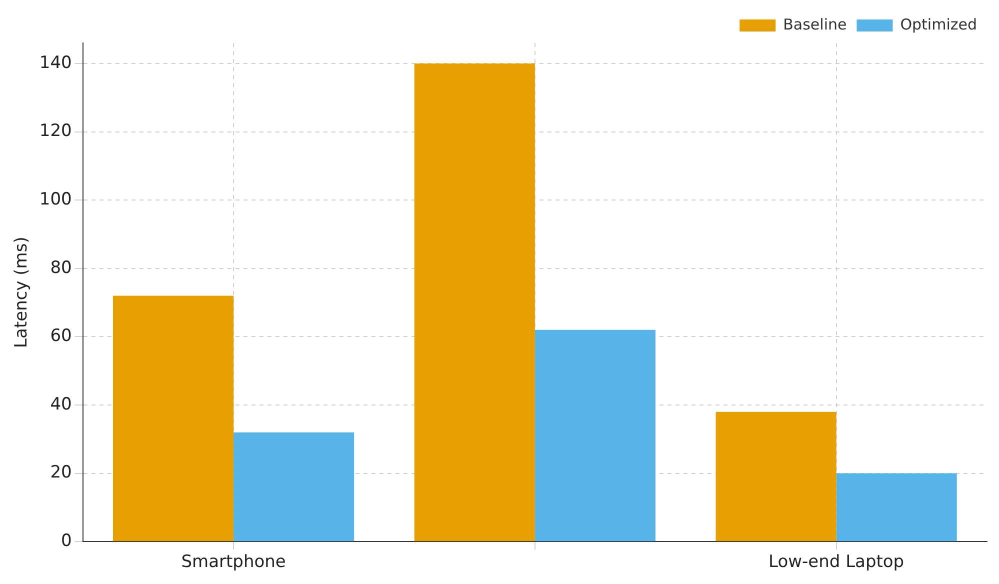  I want to click on y-tick-label: 140, so click(55, 62).